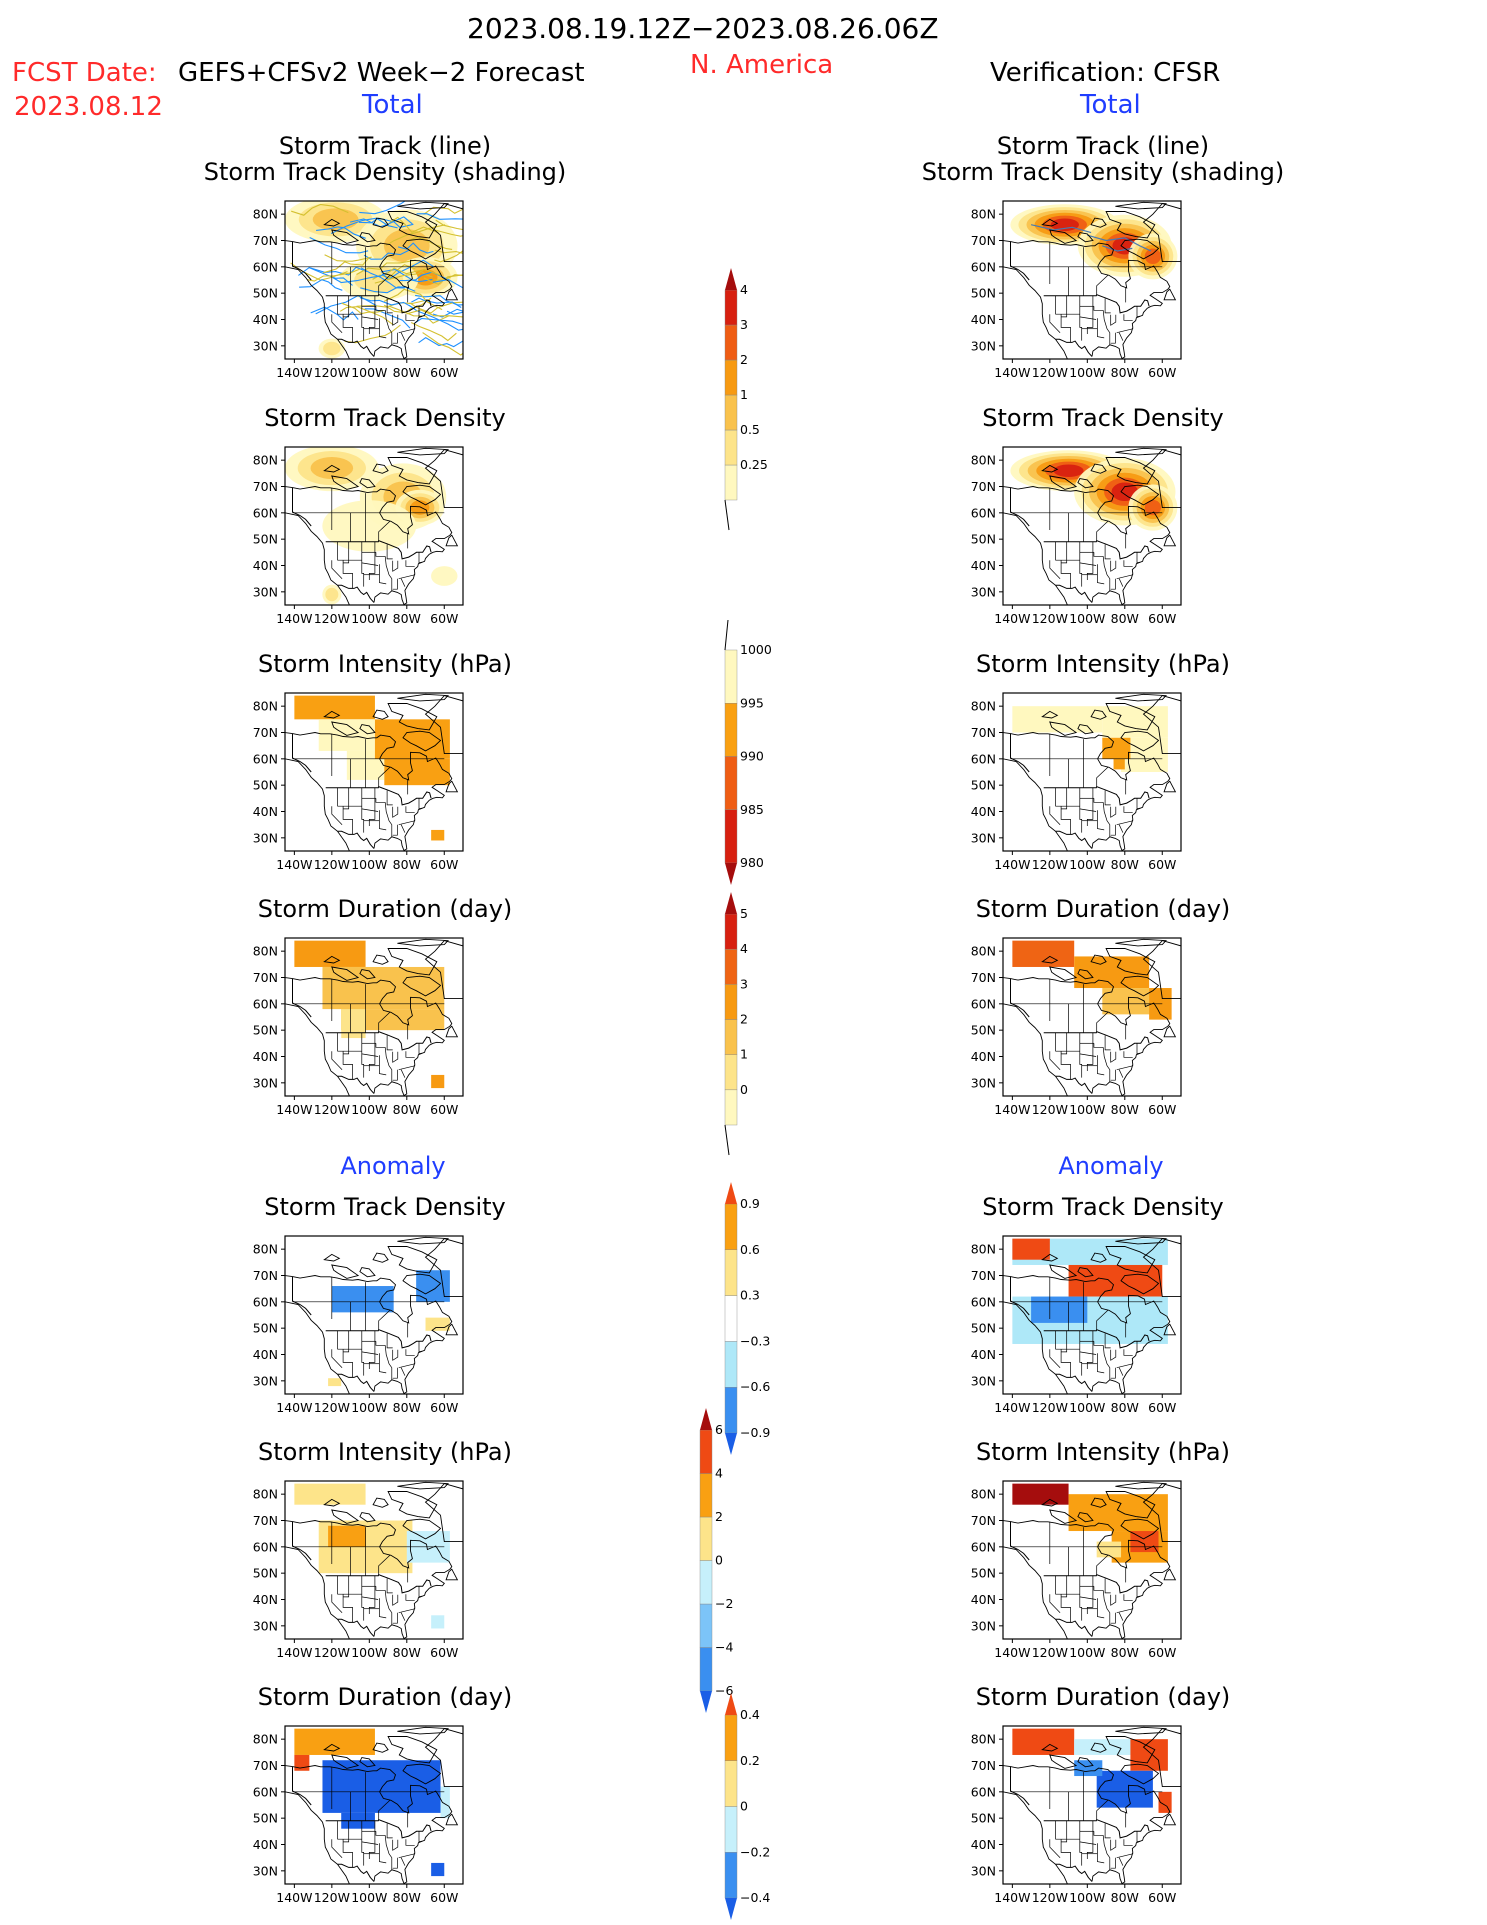 This screenshot has height=1925, width=1487. What do you see at coordinates (1103, 418) in the screenshot?
I see `title-obs-density: Storm Track Density` at bounding box center [1103, 418].